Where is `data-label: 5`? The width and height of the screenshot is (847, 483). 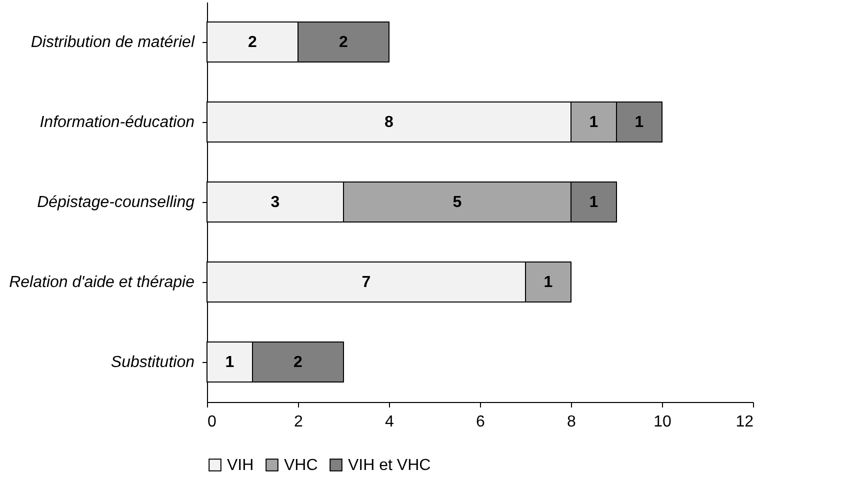
data-label: 5 is located at coordinates (457, 202).